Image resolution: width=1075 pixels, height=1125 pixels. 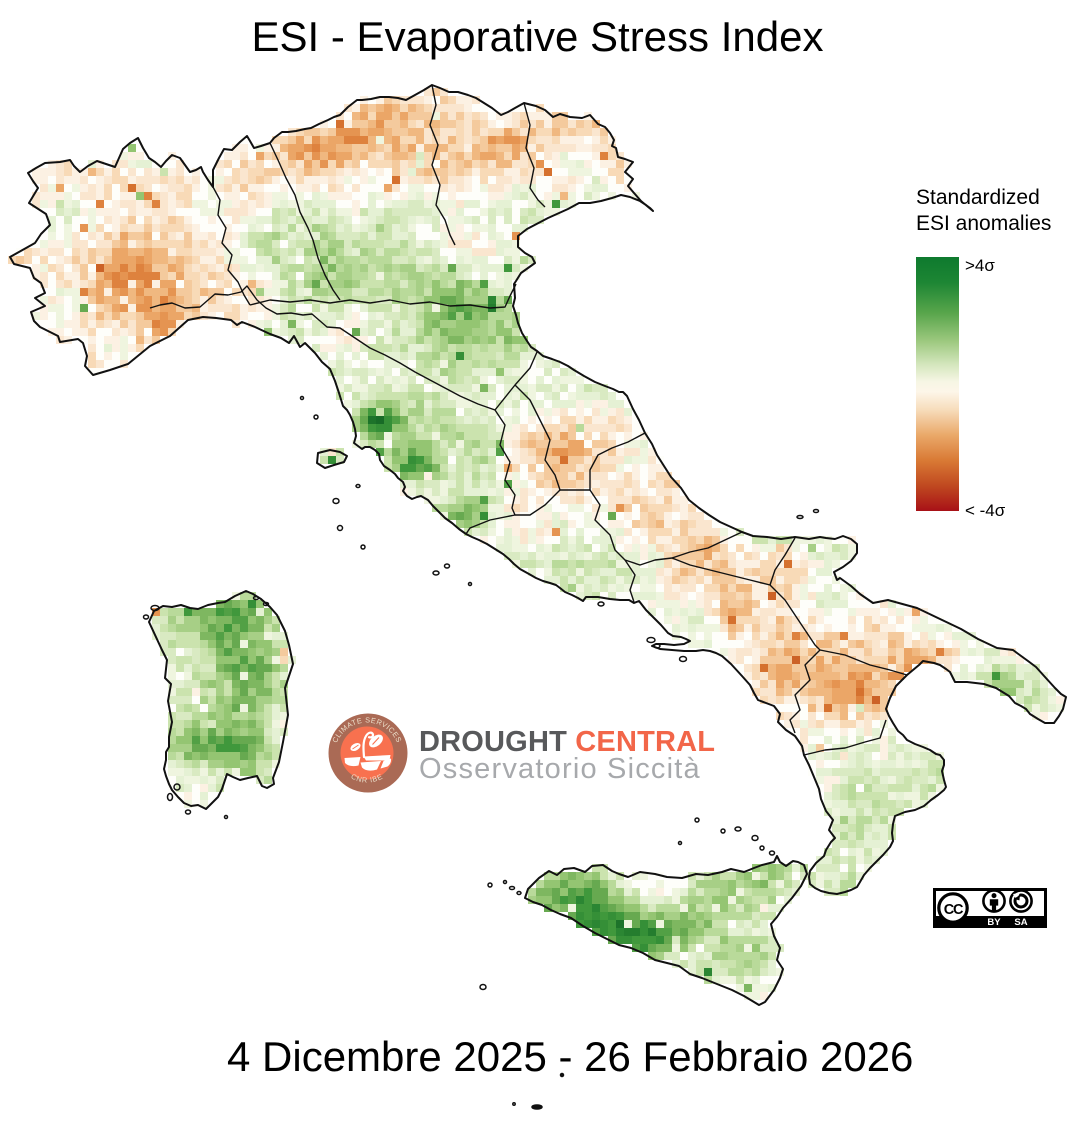 What do you see at coordinates (1020, 922) in the screenshot?
I see `svg-text: SA` at bounding box center [1020, 922].